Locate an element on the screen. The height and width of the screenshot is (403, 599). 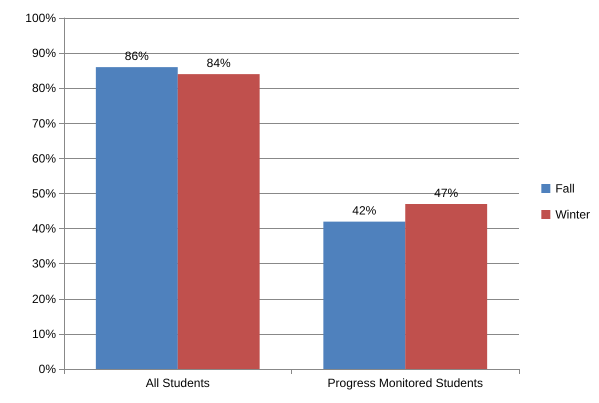
data-label: 86% is located at coordinates (137, 56).